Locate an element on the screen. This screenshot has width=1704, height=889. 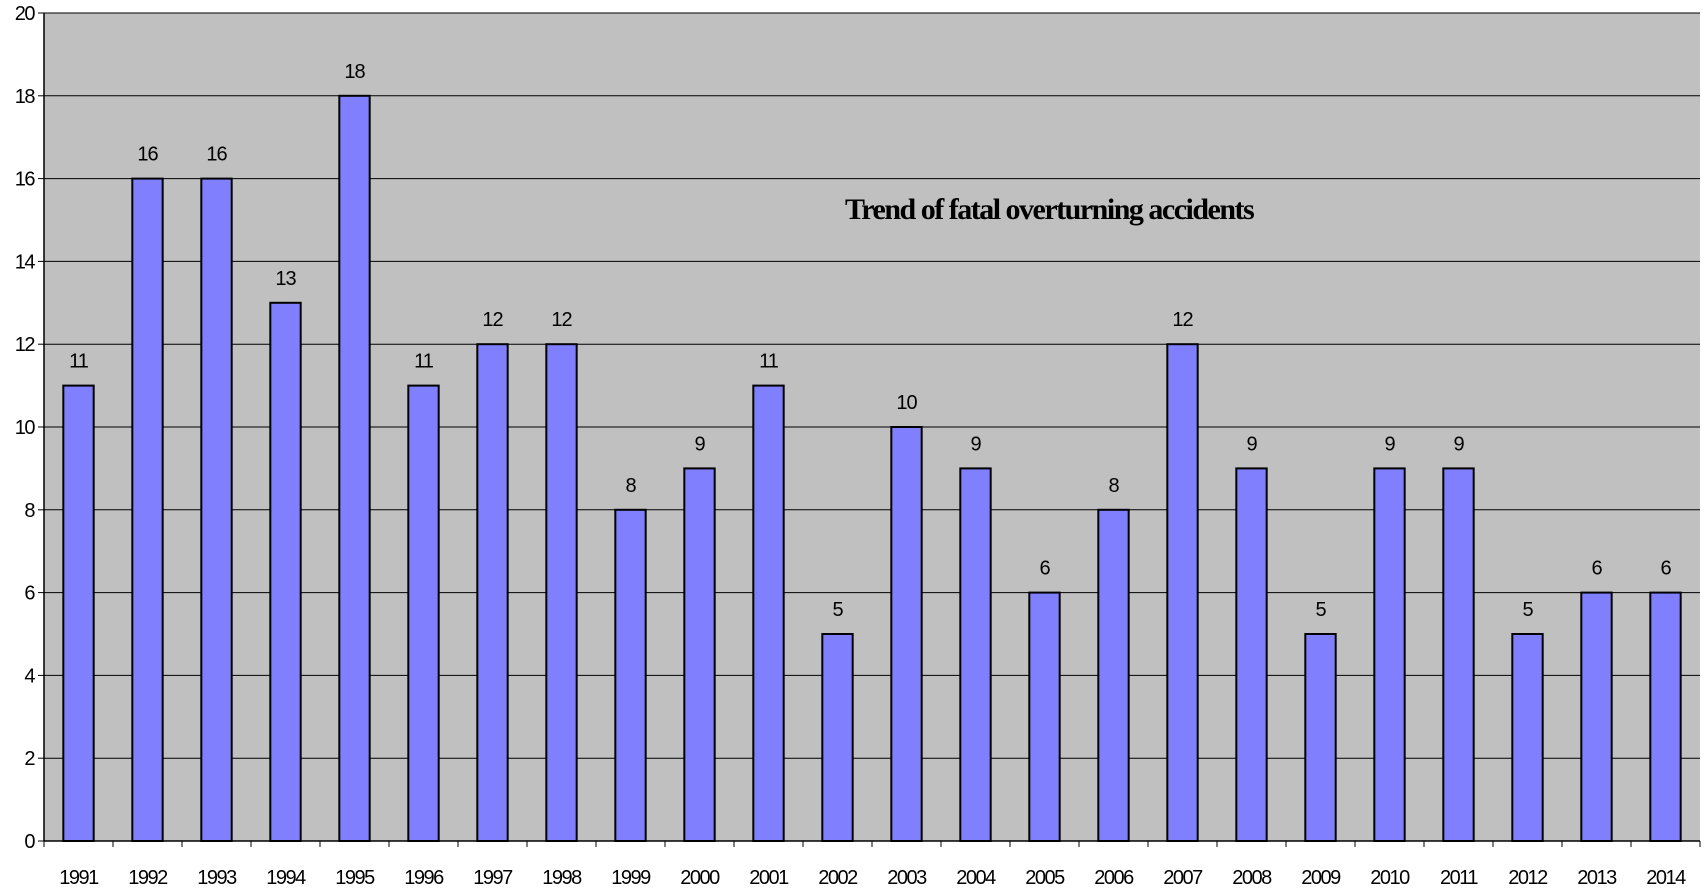
x-tick-label: 1998 is located at coordinates (562, 878).